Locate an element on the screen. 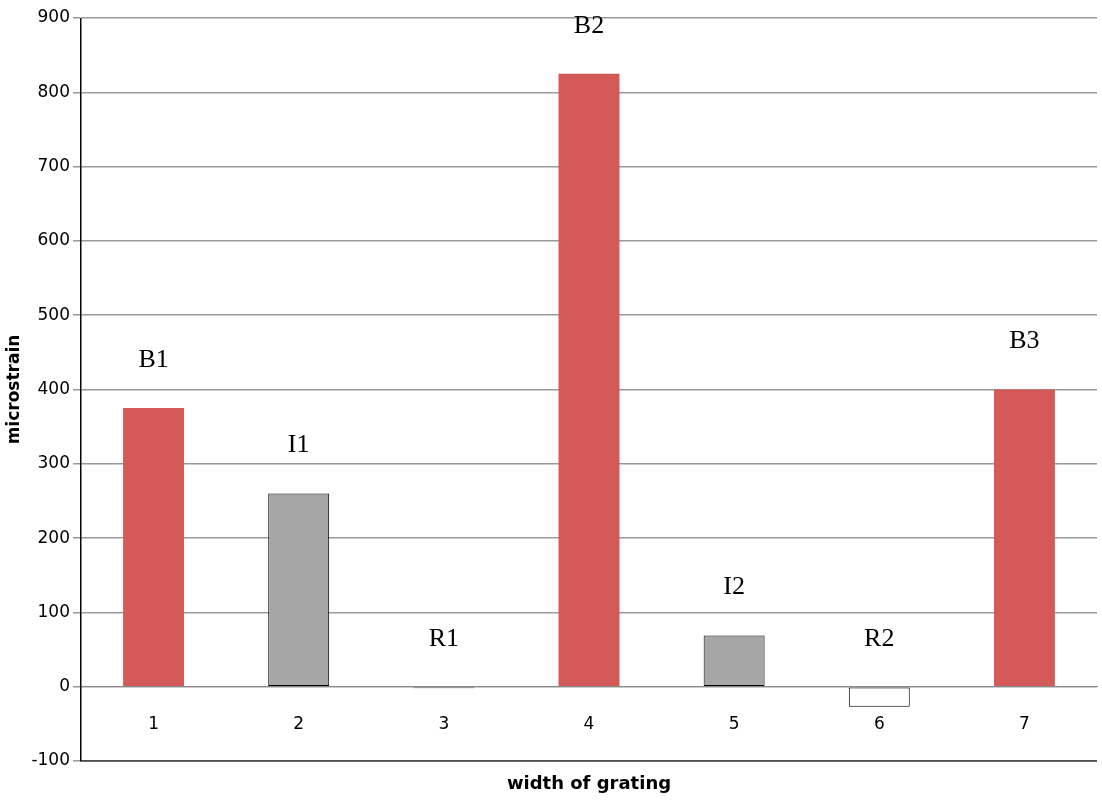  x-tick-label: 5 is located at coordinates (734, 723).